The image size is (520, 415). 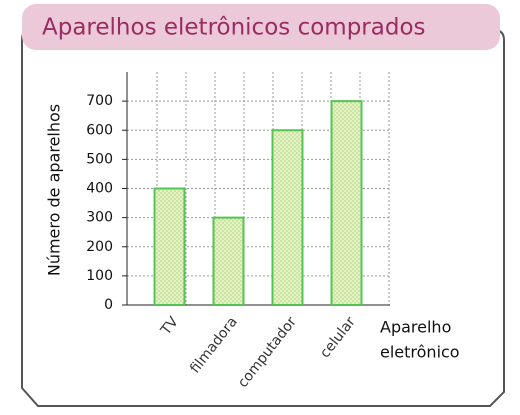 What do you see at coordinates (99, 159) in the screenshot?
I see `y-tick-label: 500` at bounding box center [99, 159].